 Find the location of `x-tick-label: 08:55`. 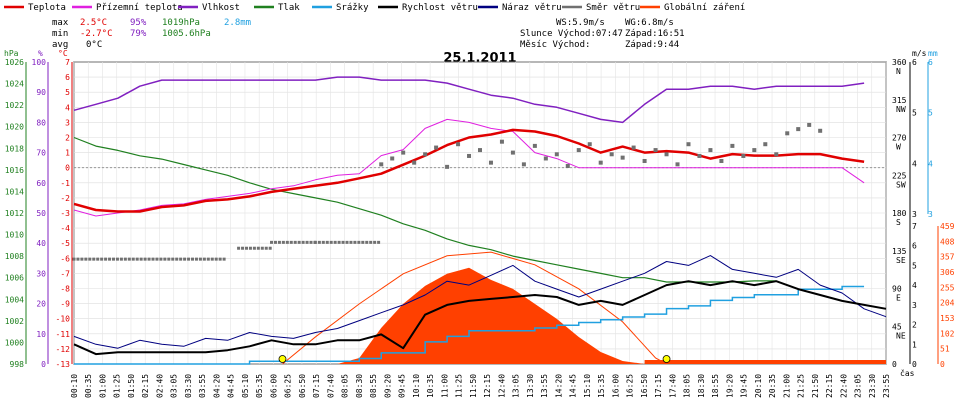

x-tick-label: 08:55 is located at coordinates (373, 386).